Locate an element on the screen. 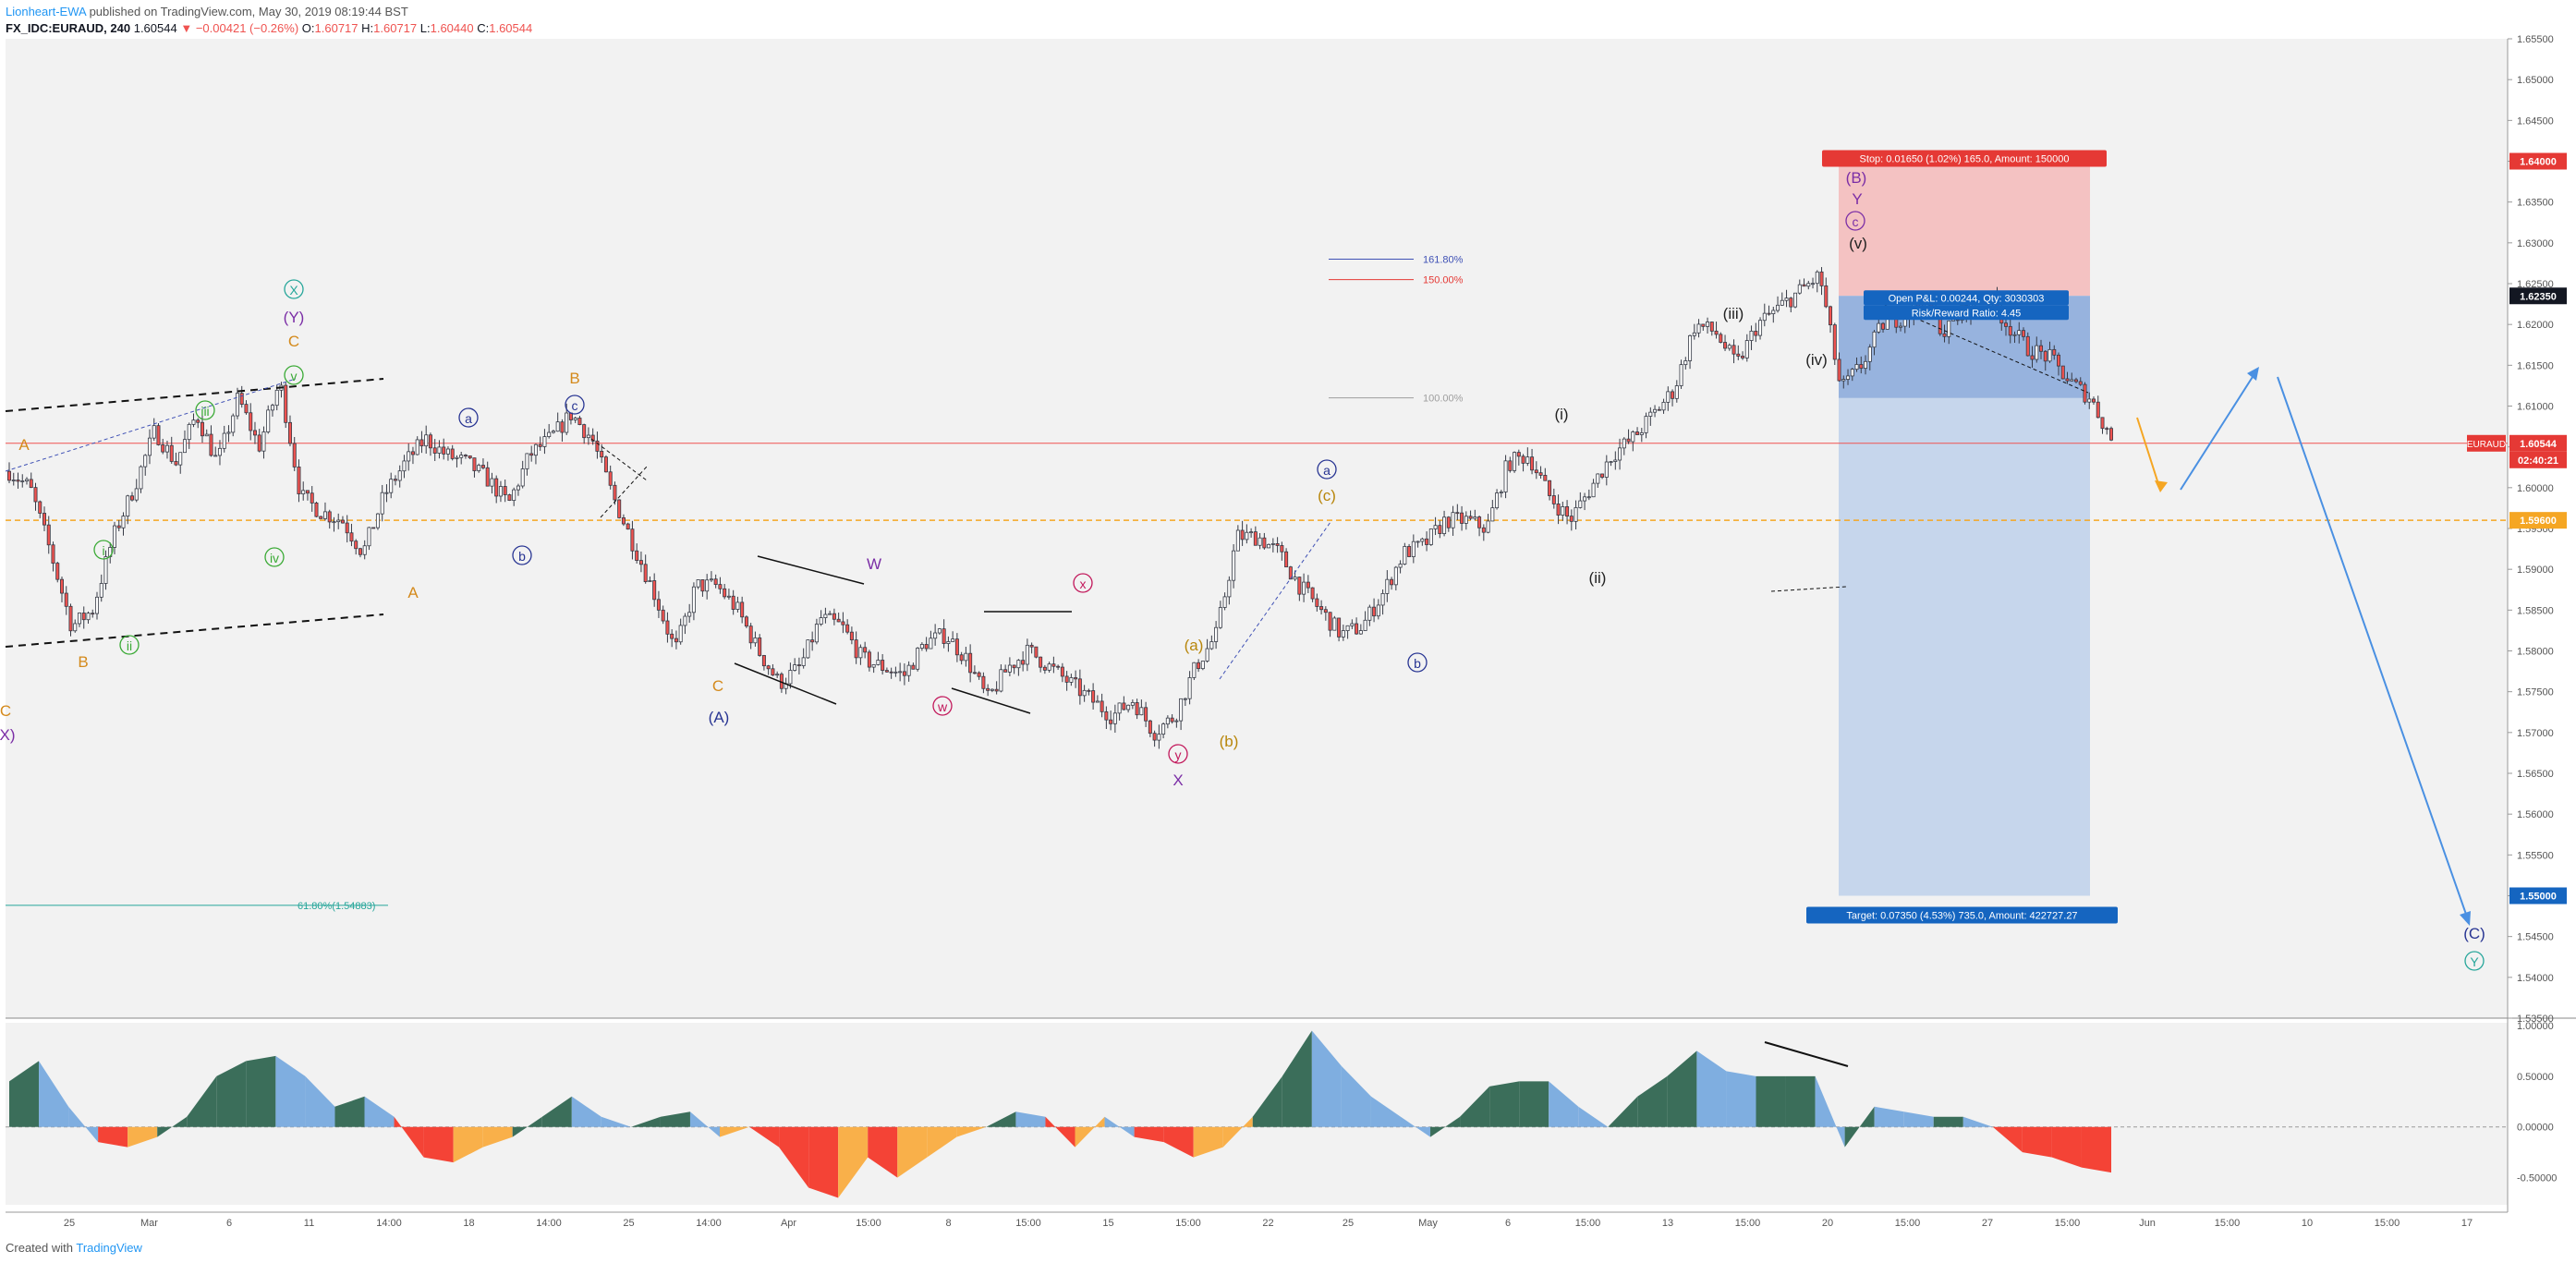 The height and width of the screenshot is (1263, 2576). open-value: 1.60717 is located at coordinates (336, 28).